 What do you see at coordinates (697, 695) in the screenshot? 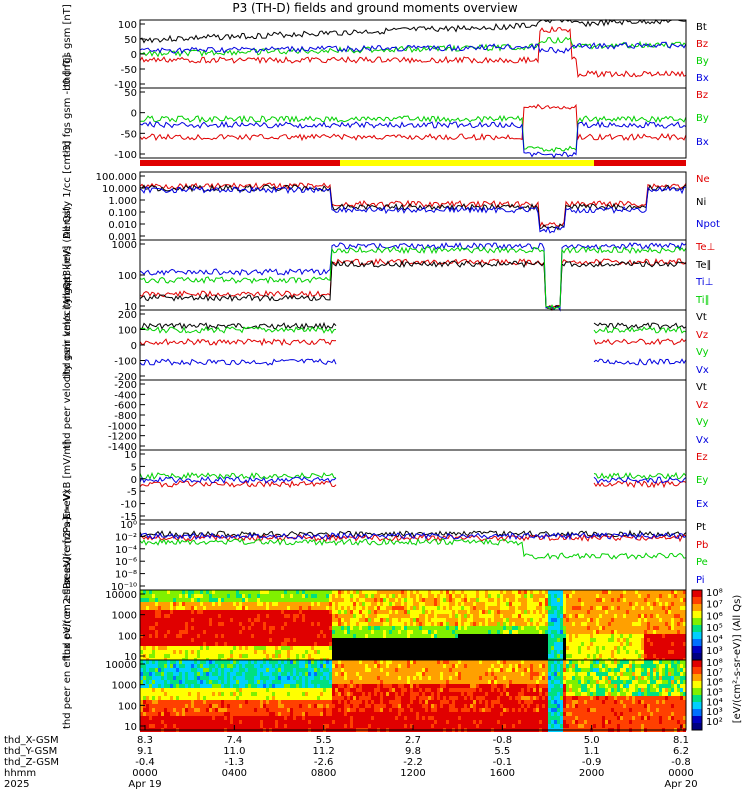
I see `colorbar-frame` at bounding box center [697, 695].